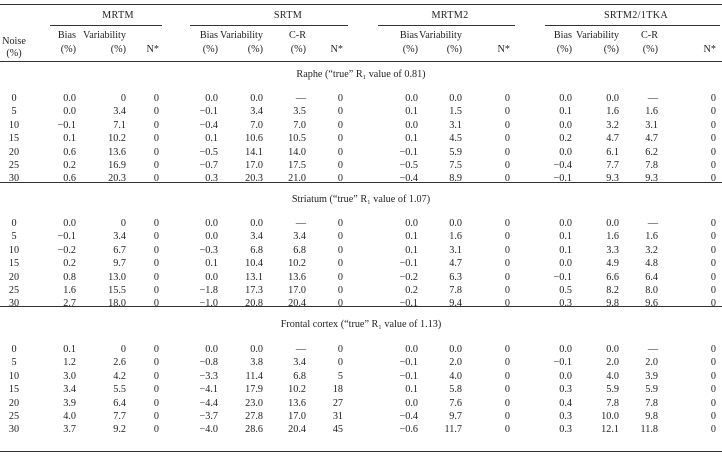  I want to click on column-unit: N*, so click(152, 49).